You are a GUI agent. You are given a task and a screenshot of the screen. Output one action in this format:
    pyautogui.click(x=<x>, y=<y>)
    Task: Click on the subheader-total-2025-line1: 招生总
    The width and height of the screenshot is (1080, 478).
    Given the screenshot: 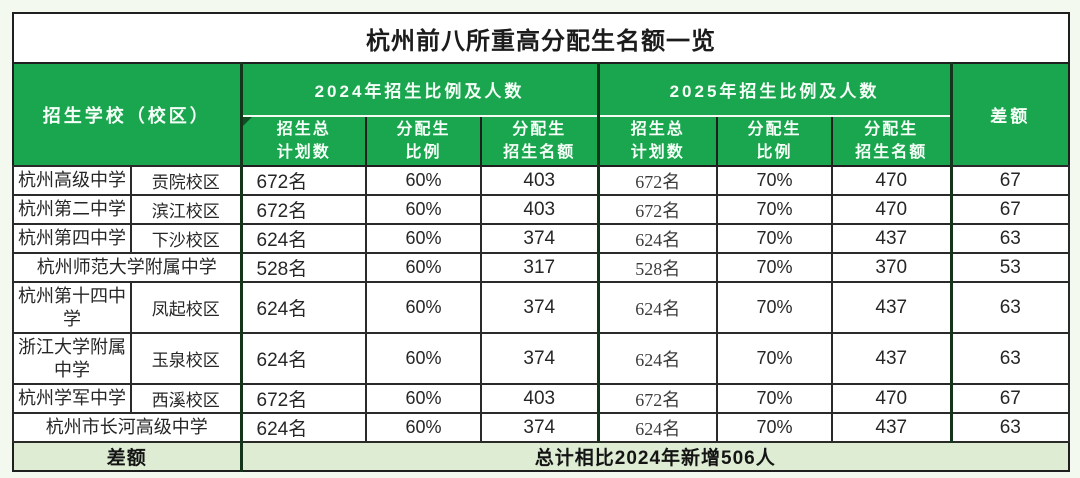 What is the action you would take?
    pyautogui.click(x=657, y=129)
    